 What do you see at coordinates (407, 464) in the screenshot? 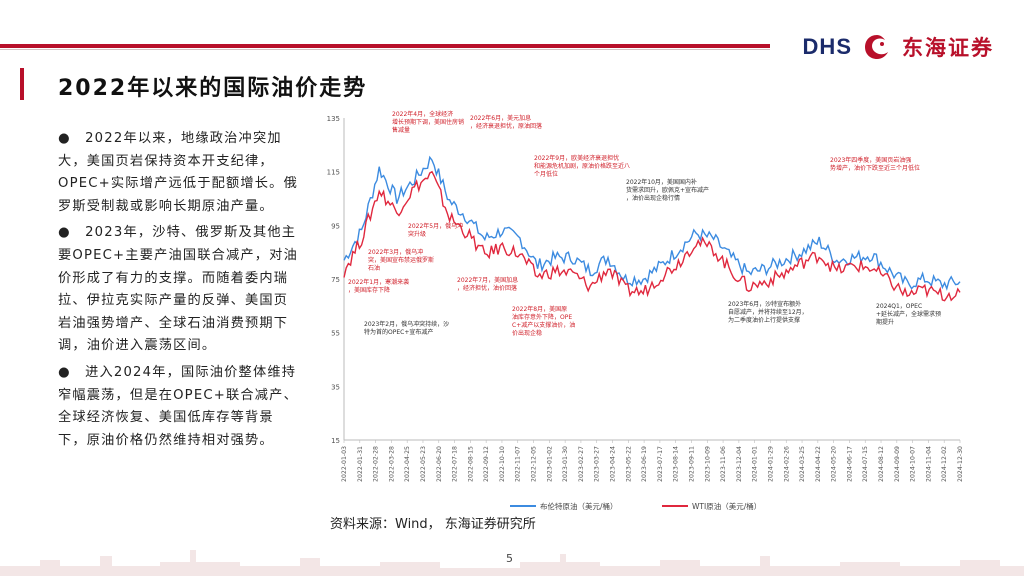
I see `x-tick-label: 2022-04-25` at bounding box center [407, 464].